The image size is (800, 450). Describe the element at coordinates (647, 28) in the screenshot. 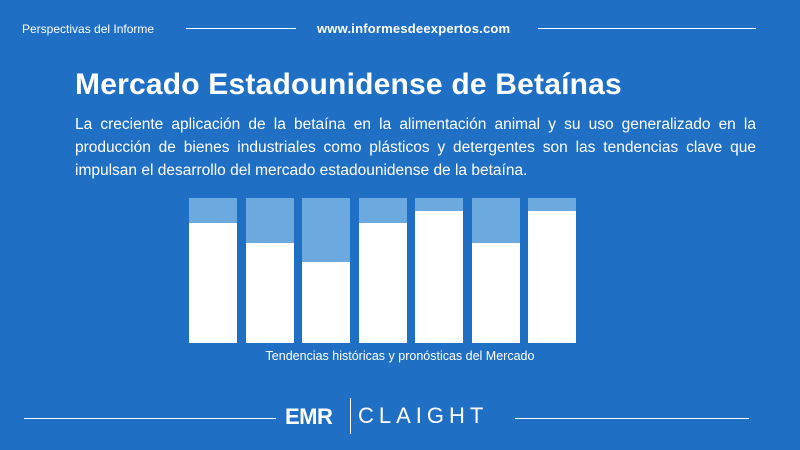

I see `header-divider-right` at that location.